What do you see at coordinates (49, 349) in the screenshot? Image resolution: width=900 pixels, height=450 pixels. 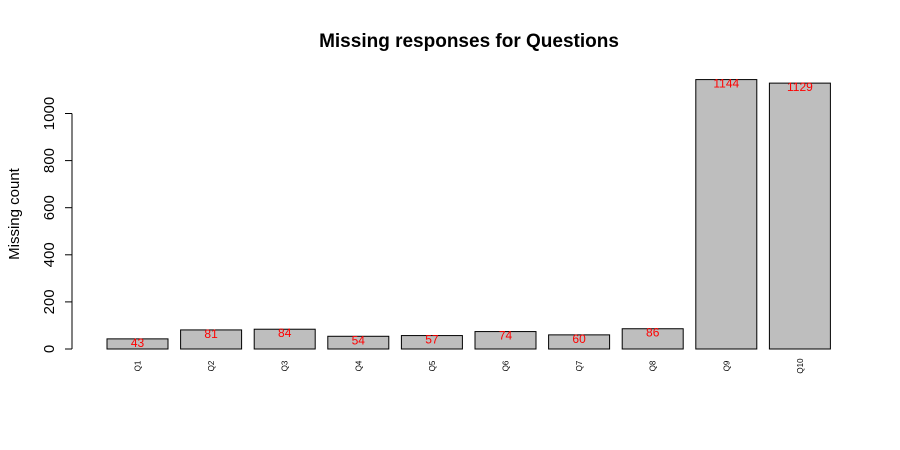 I see `y-tick-label: 0` at bounding box center [49, 349].